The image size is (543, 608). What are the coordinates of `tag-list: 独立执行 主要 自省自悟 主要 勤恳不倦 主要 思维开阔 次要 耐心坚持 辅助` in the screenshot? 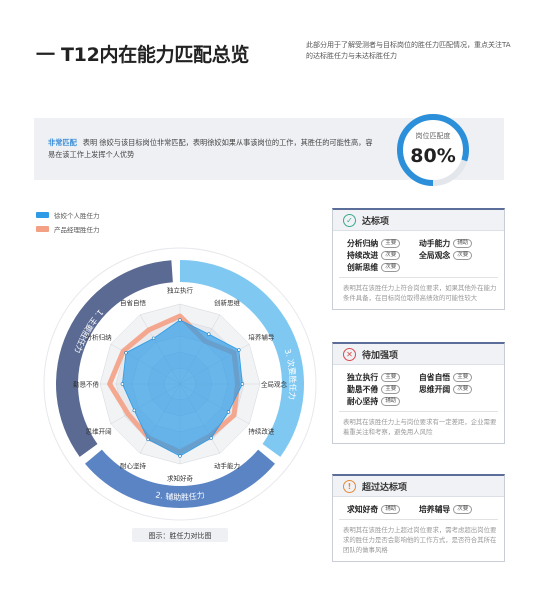 It's located at (418, 388).